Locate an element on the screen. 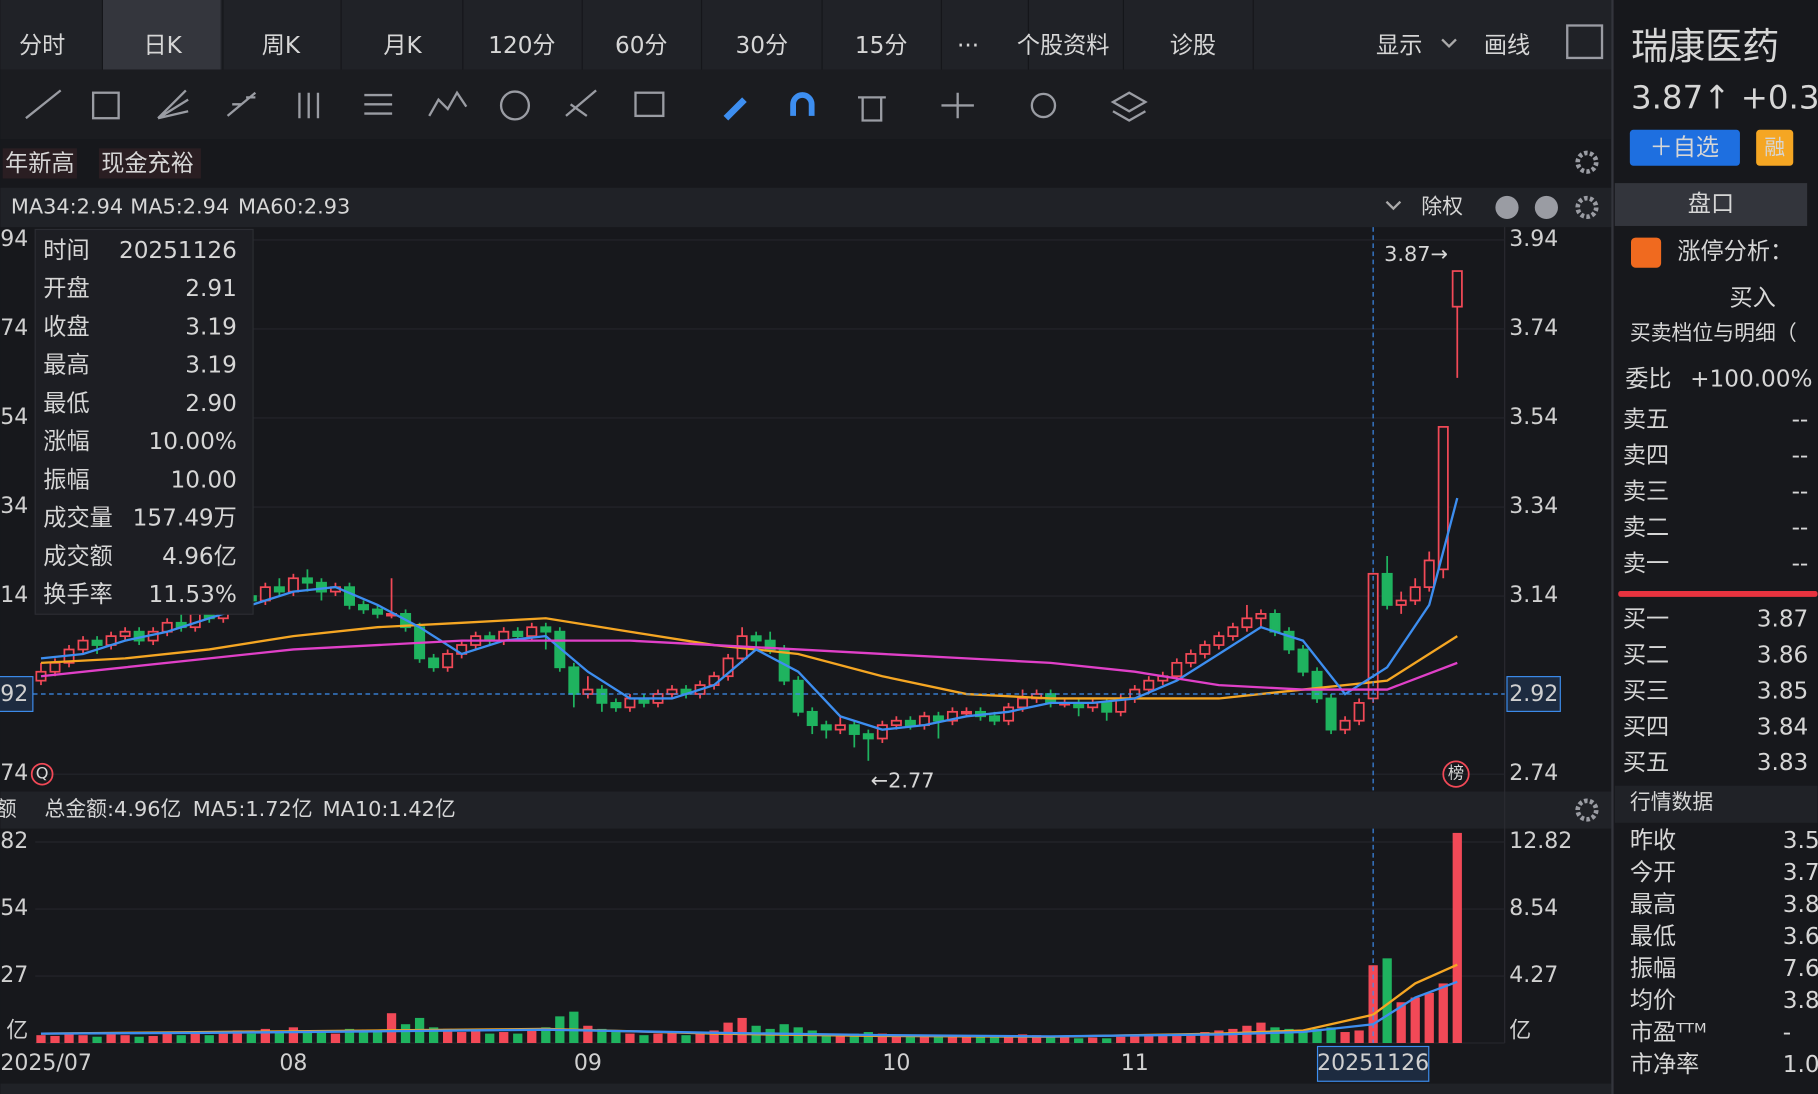  bid-label: 买一 is located at coordinates (1646, 619).